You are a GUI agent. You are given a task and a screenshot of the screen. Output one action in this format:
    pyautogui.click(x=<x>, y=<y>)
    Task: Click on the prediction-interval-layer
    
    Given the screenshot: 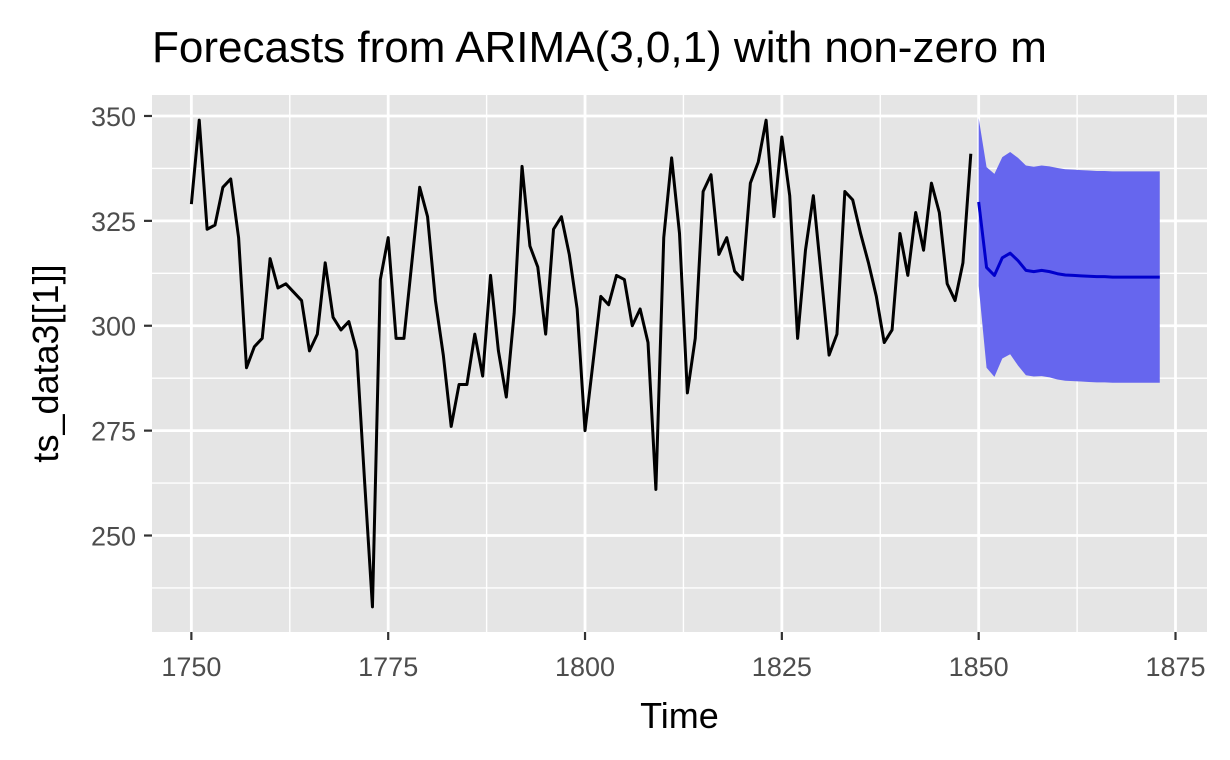 What is the action you would take?
    pyautogui.click(x=1069, y=250)
    